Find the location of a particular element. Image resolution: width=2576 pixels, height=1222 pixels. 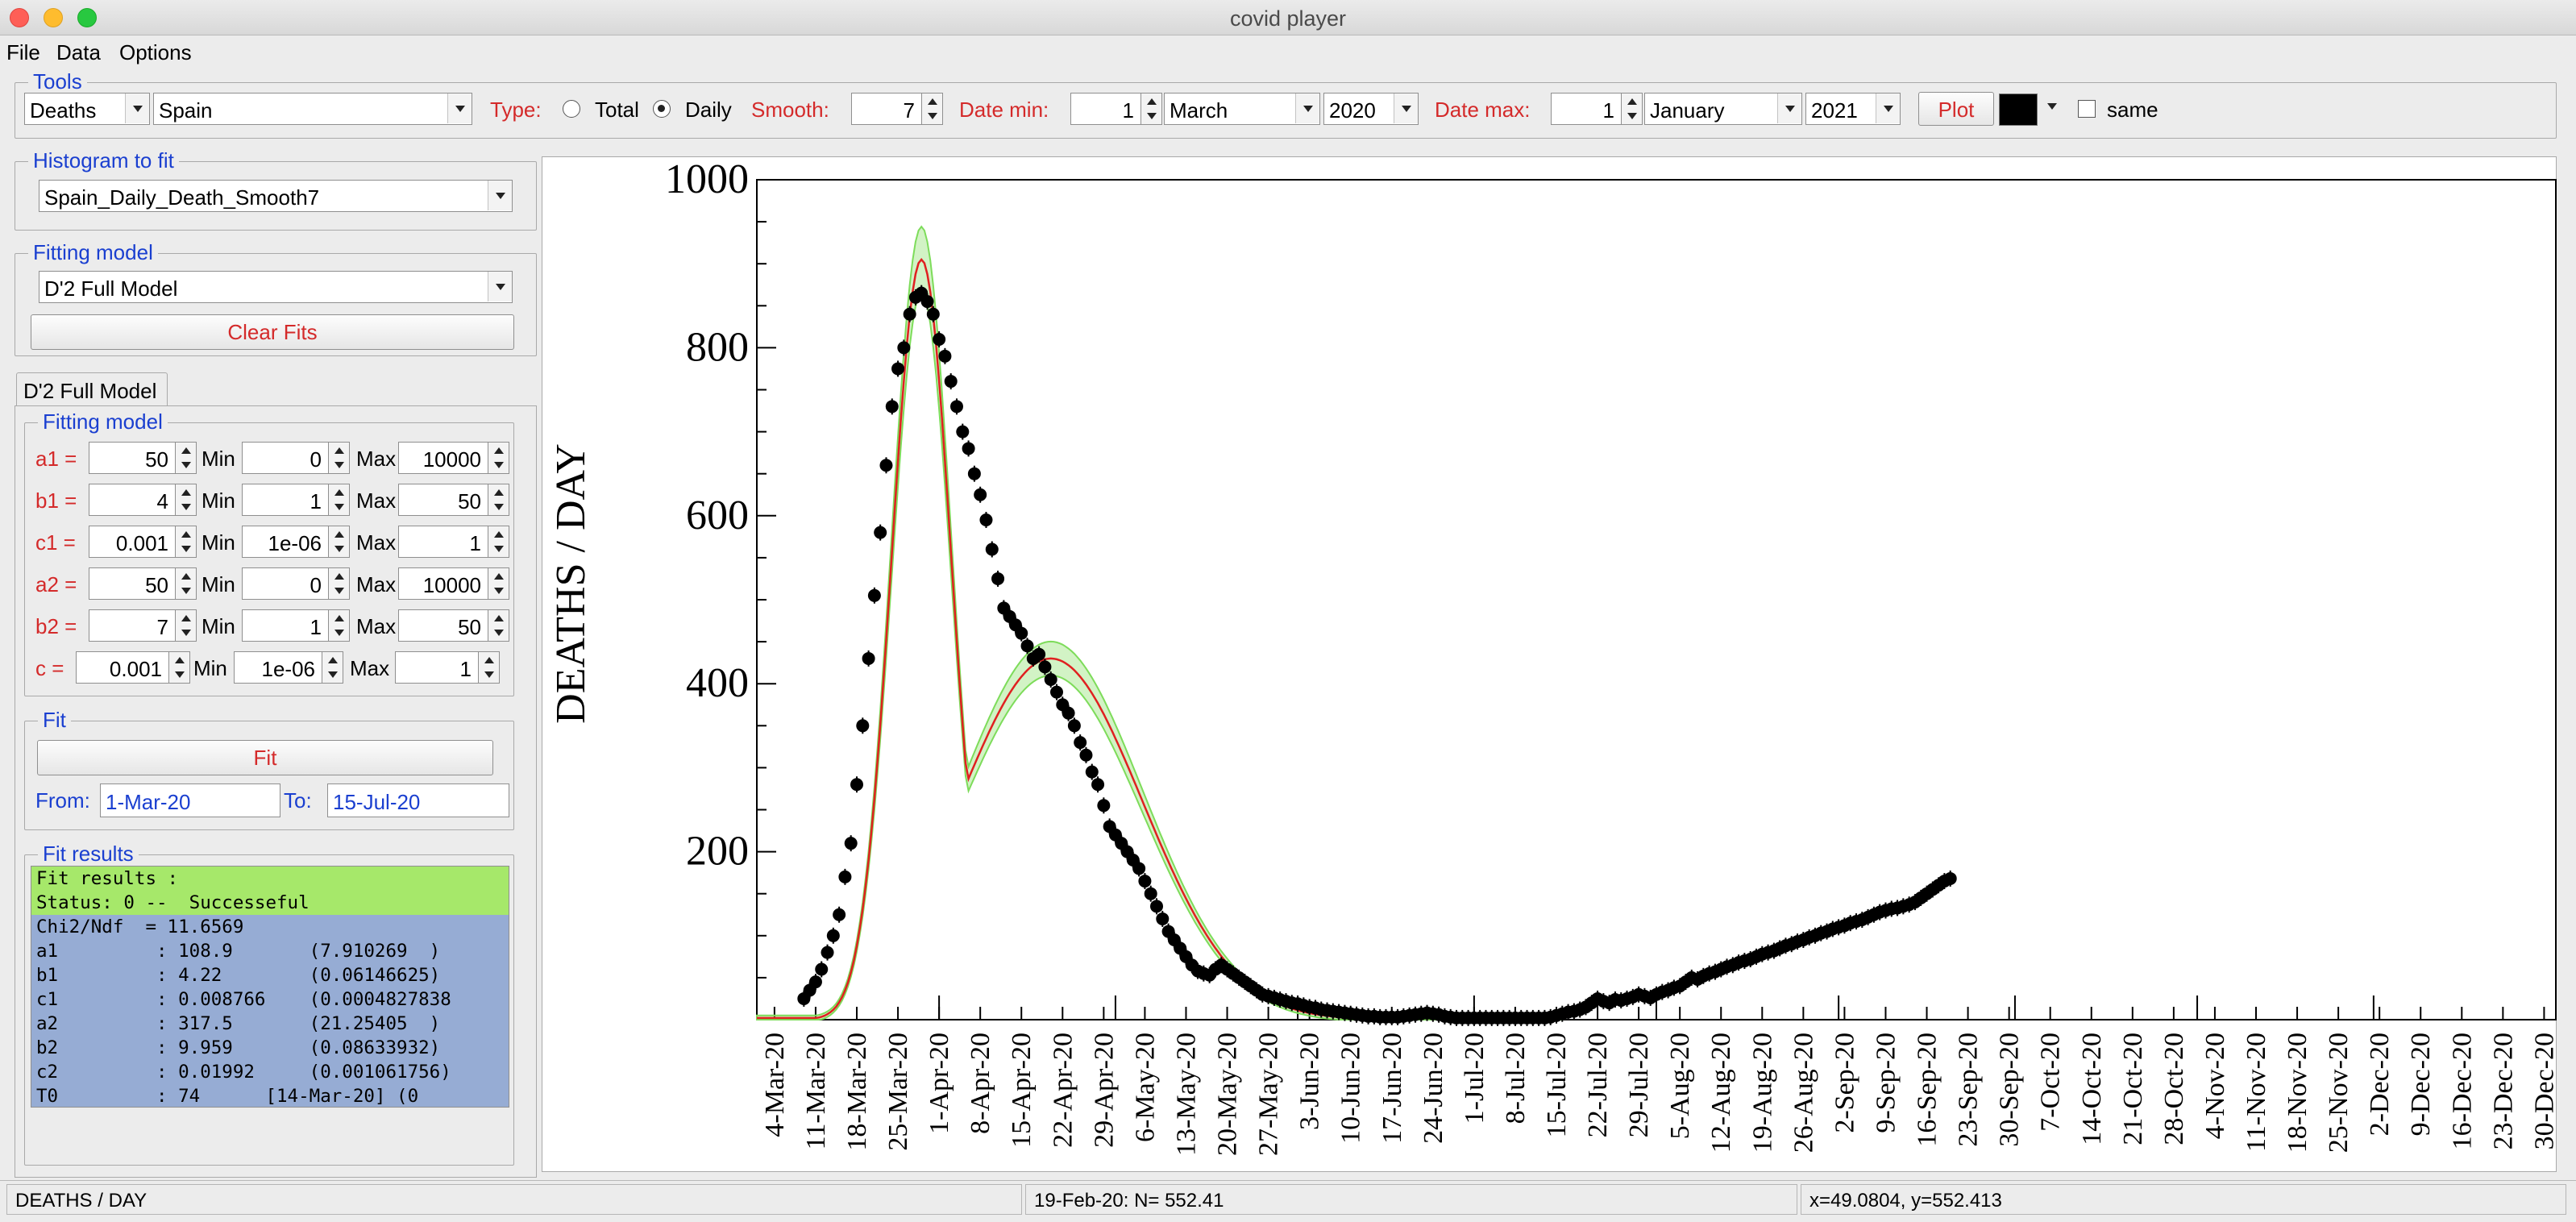

date-min-year-select: 2020 is located at coordinates (1371, 109).